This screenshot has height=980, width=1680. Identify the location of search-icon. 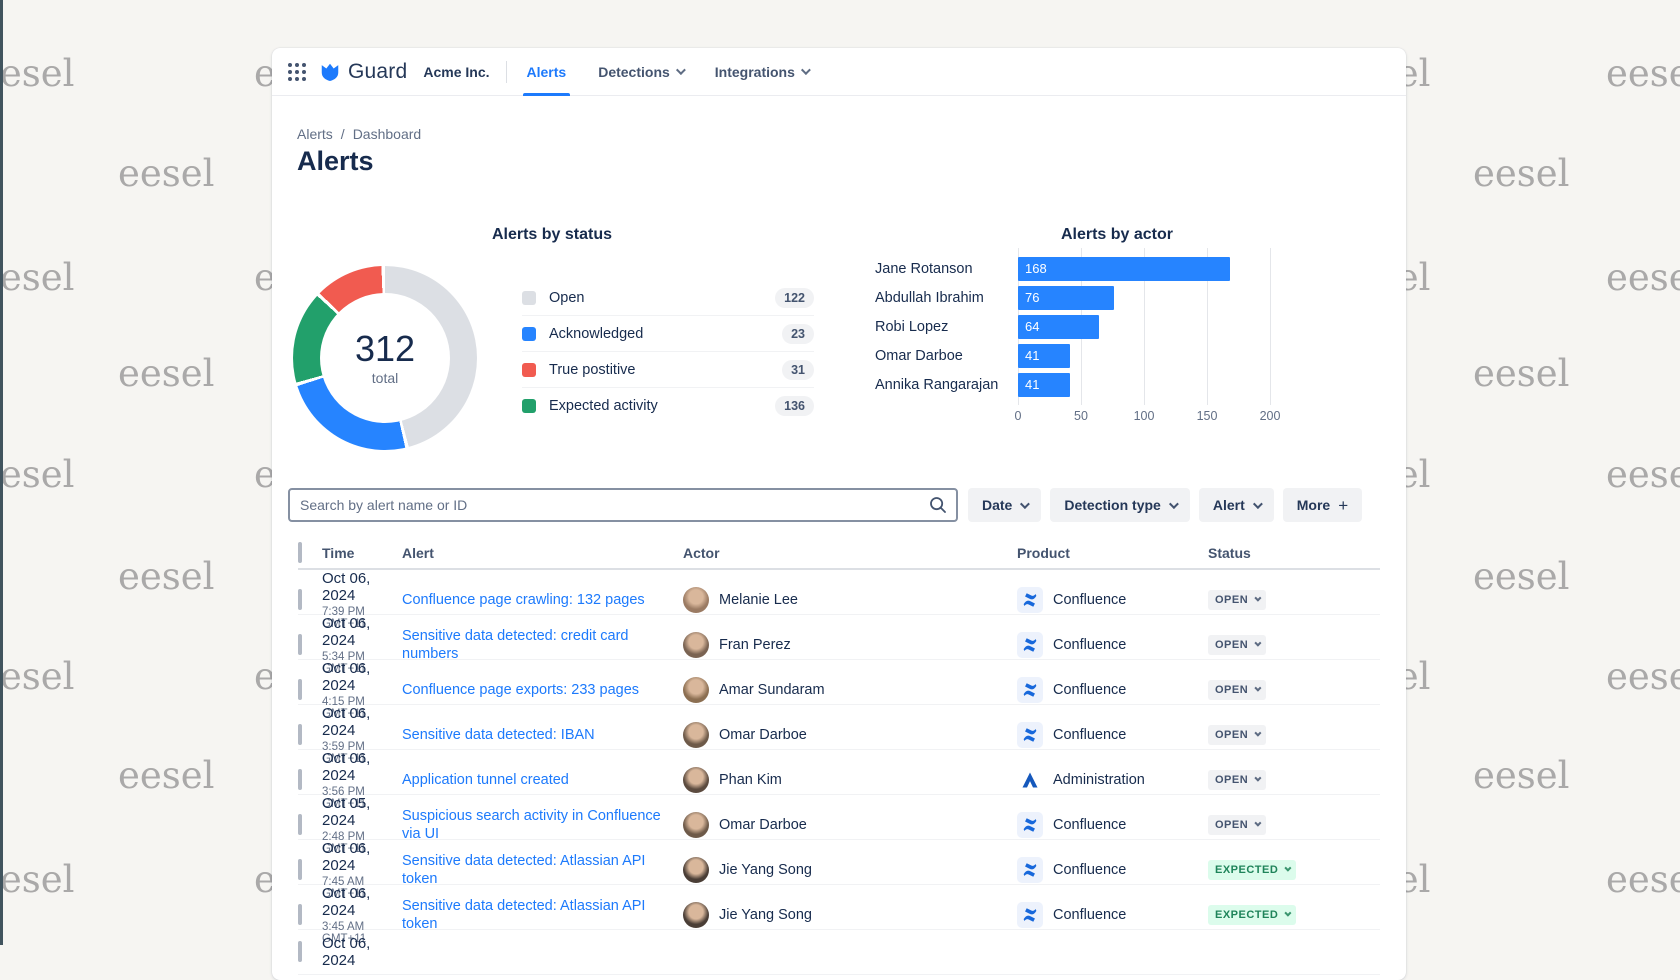
(938, 507).